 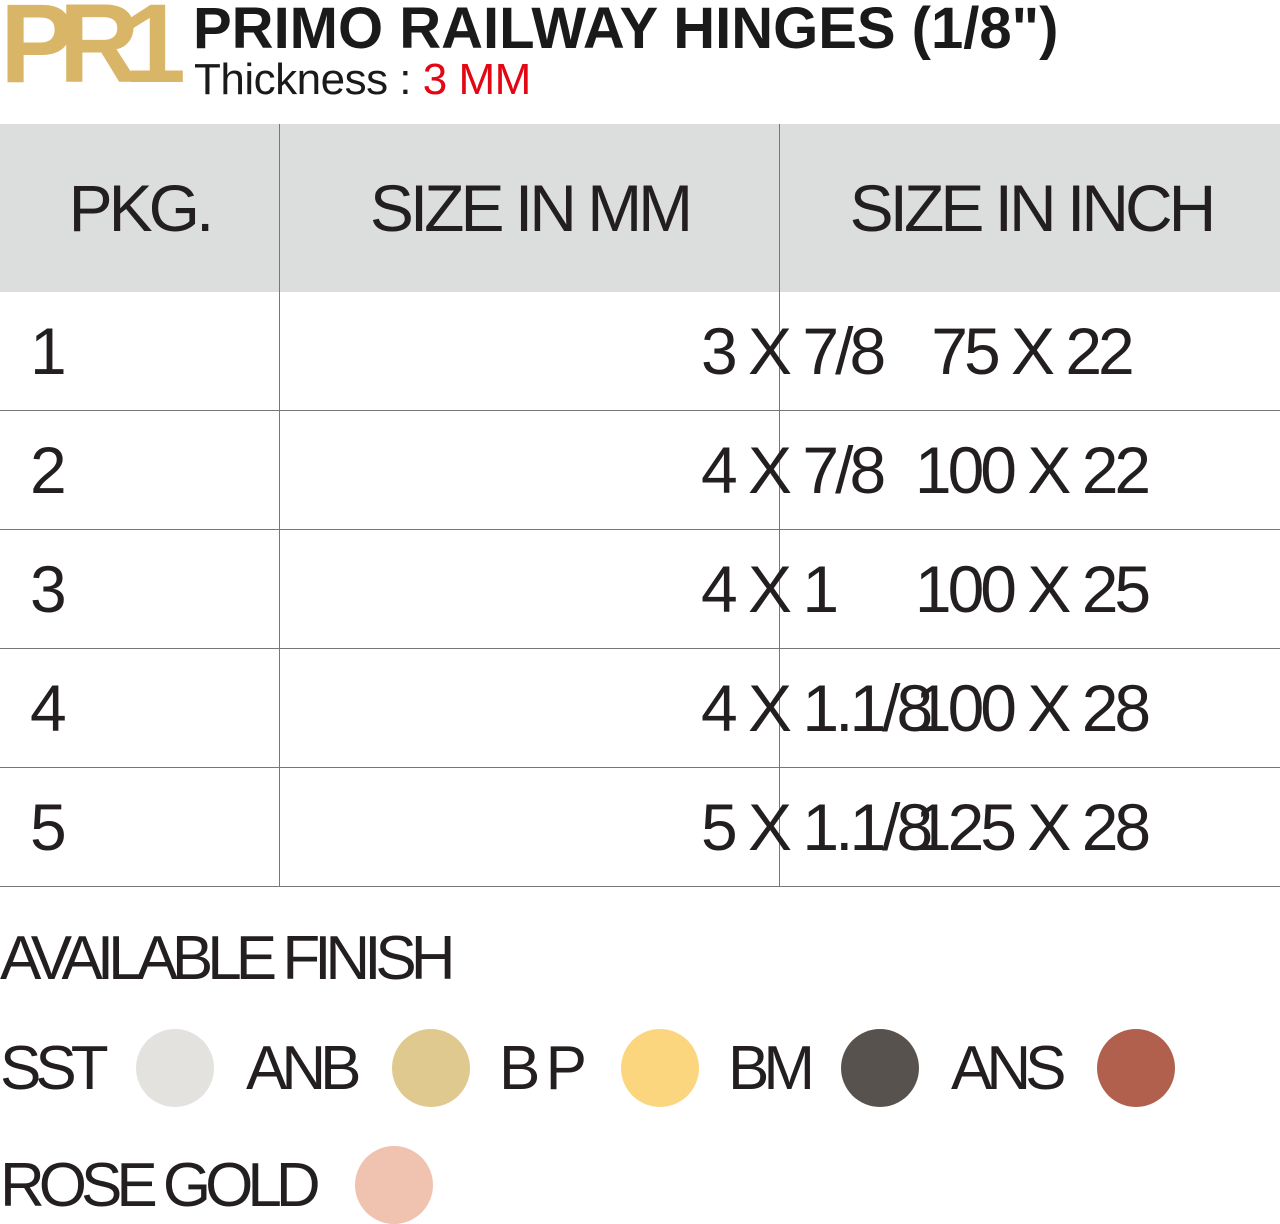 What do you see at coordinates (93, 53) in the screenshot?
I see `product-code: PR1` at bounding box center [93, 53].